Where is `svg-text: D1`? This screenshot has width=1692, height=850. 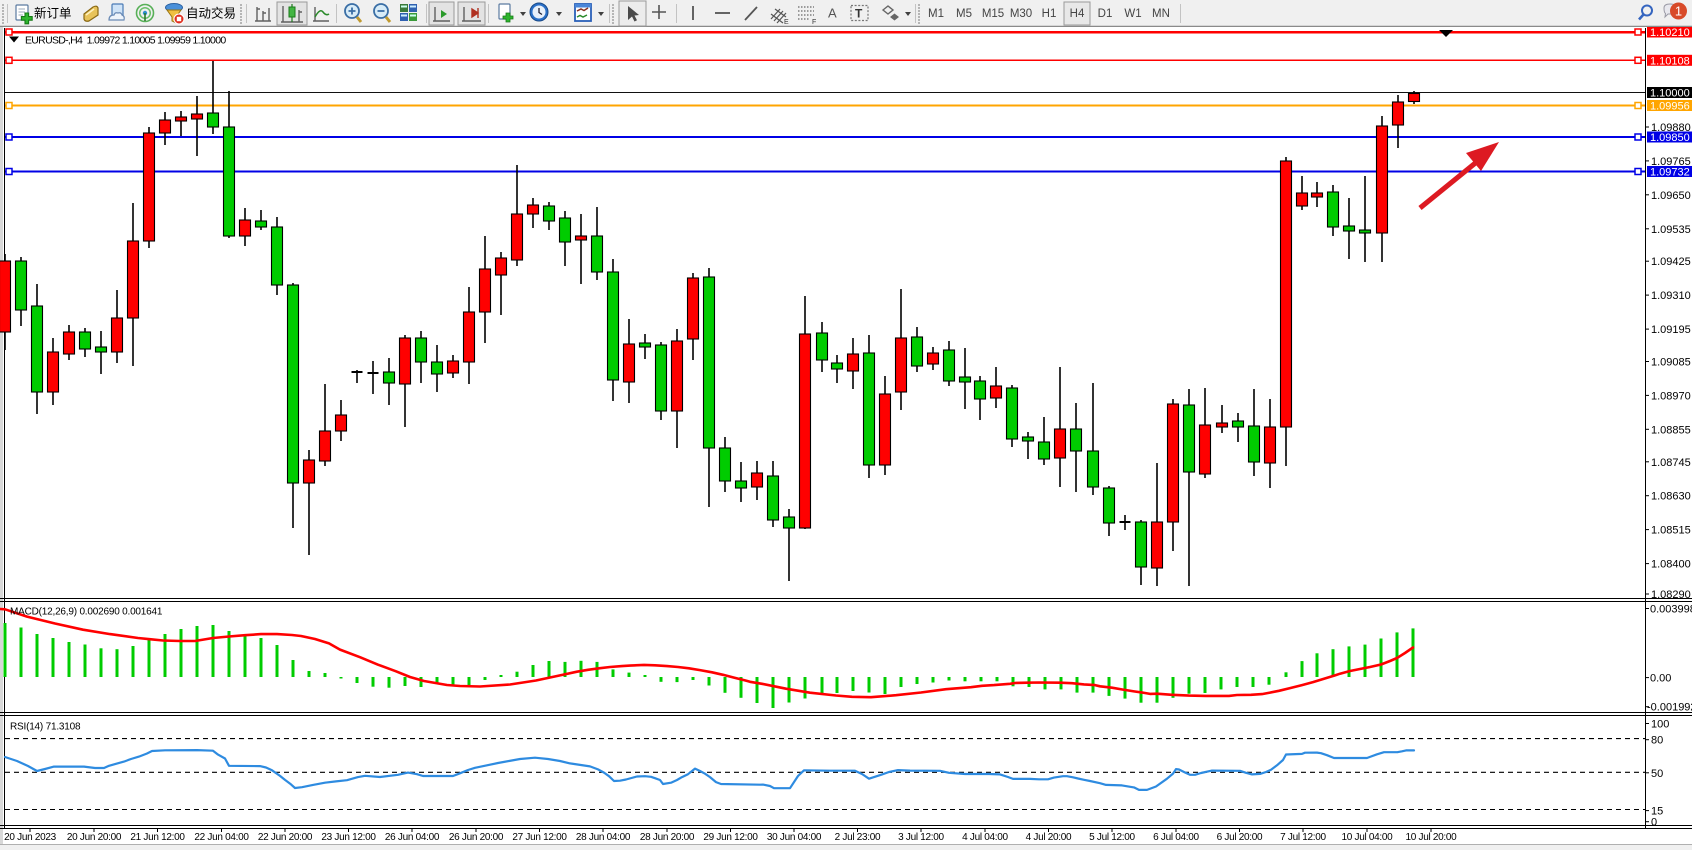
svg-text: D1 is located at coordinates (1105, 14).